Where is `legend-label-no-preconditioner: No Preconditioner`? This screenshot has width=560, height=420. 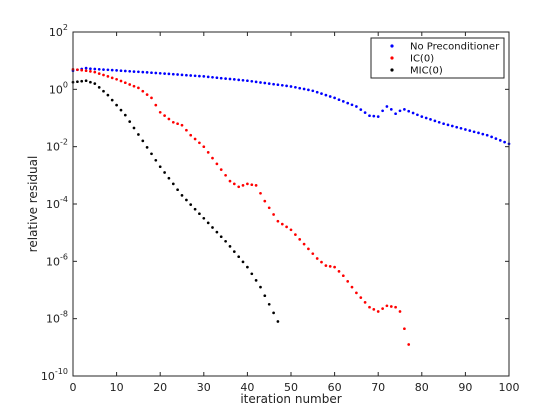 legend-label-no-preconditioner: No Preconditioner is located at coordinates (455, 47).